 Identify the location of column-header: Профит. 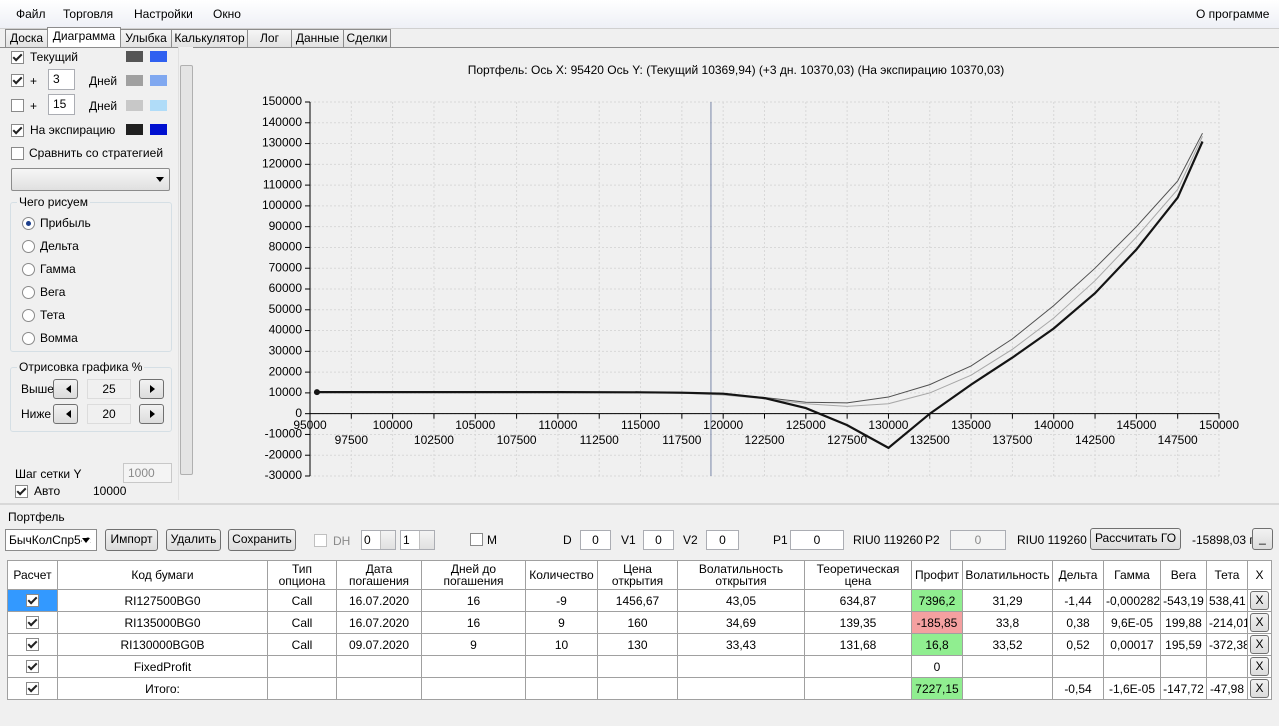
(937, 575).